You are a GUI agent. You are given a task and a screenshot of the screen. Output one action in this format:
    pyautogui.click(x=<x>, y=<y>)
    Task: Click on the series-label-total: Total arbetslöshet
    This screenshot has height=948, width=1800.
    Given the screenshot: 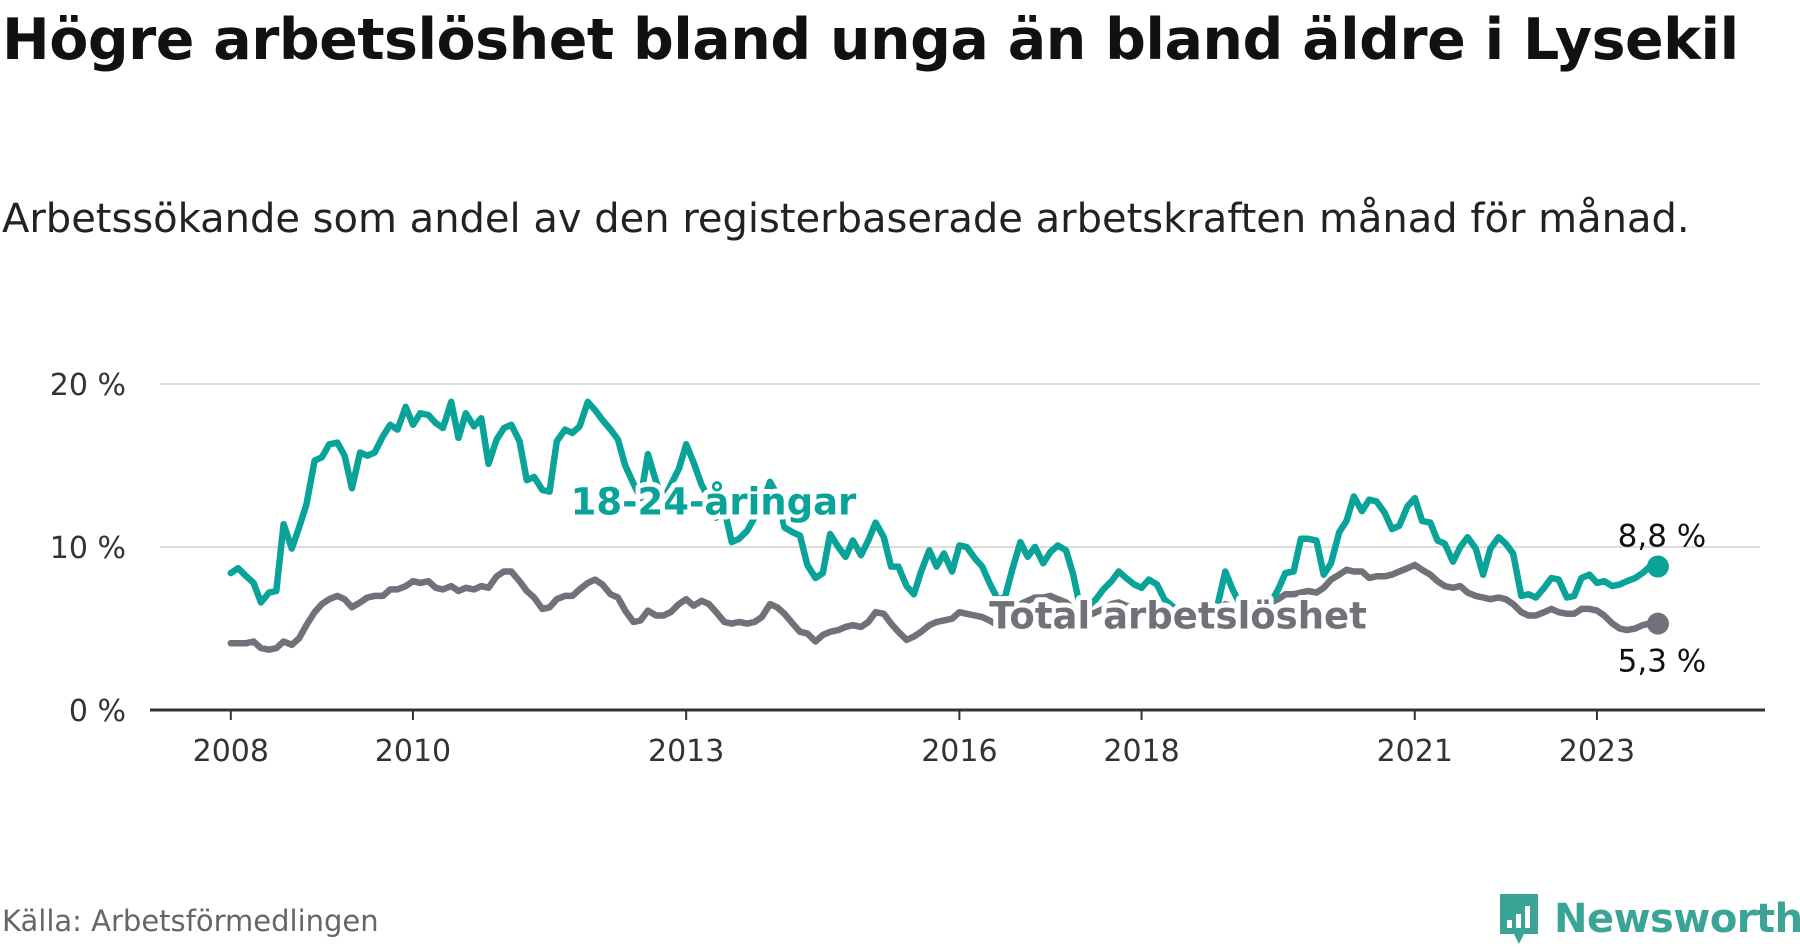 What is the action you would take?
    pyautogui.click(x=1178, y=616)
    